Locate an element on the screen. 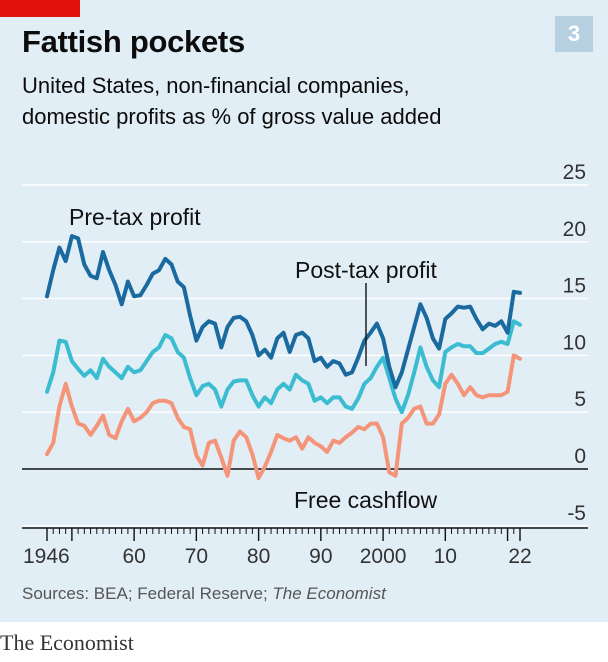 The image size is (608, 662). label-pretax-profit: Pre-tax profit is located at coordinates (135, 217).